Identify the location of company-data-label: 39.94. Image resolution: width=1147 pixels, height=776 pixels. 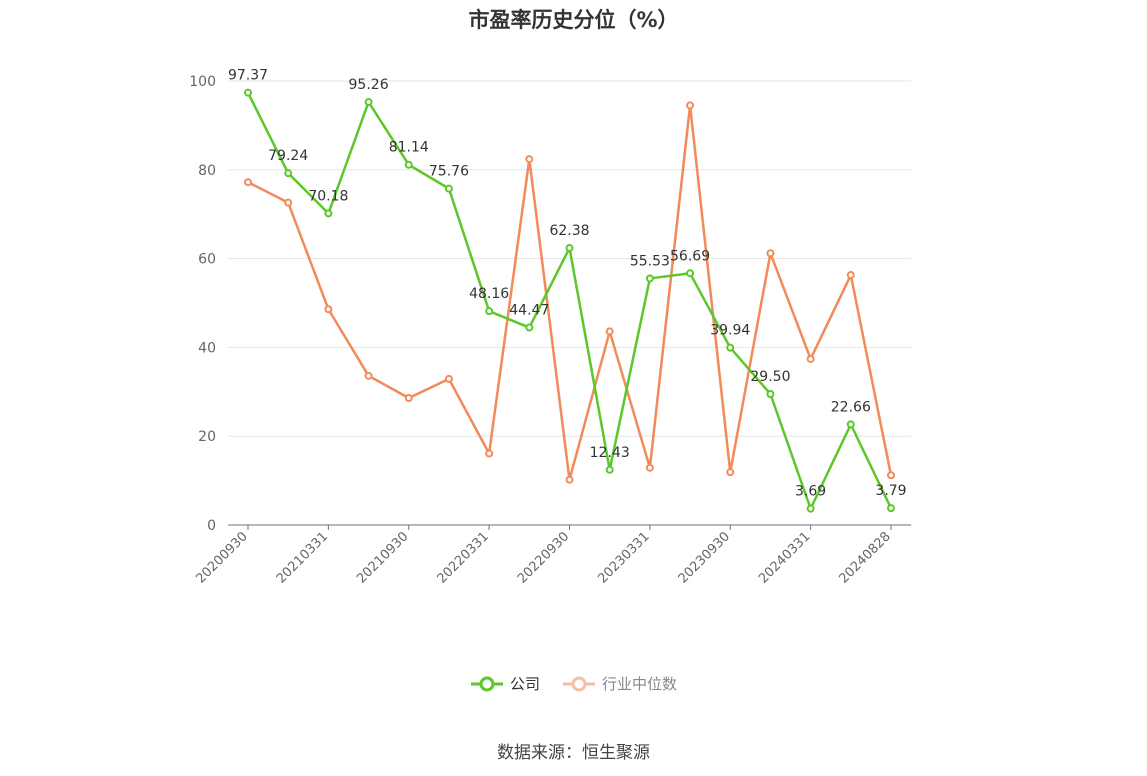
(730, 331).